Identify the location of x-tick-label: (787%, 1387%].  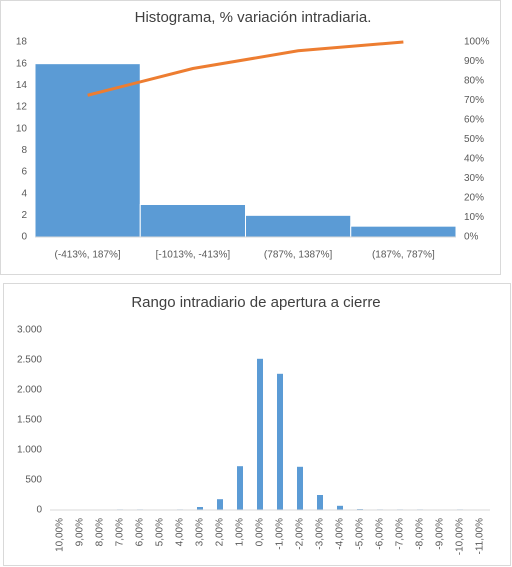
(298, 255).